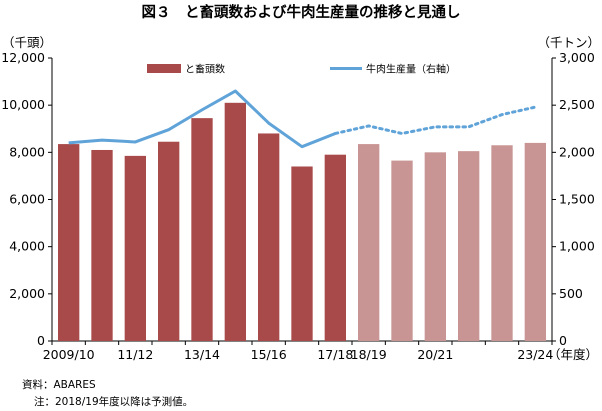  I want to click on source-note: 資料：ABARES, so click(59, 384).